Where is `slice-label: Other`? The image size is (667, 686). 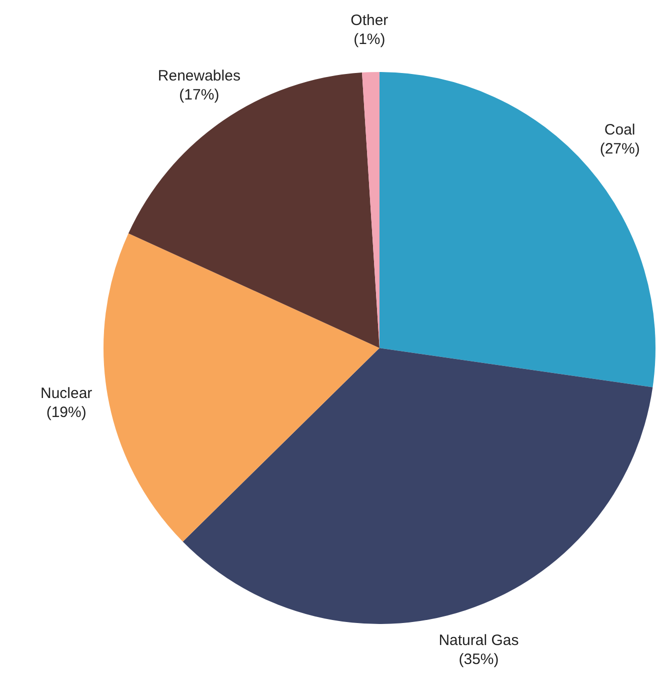 slice-label: Other is located at coordinates (369, 20).